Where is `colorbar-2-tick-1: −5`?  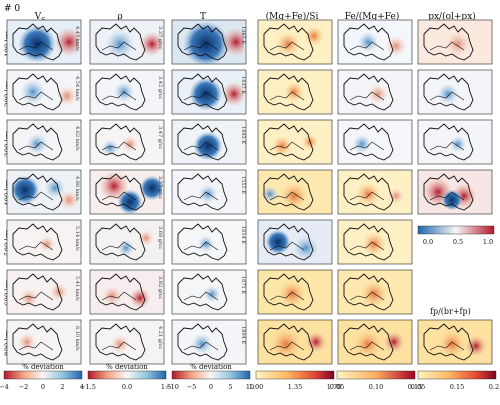 colorbar-2-tick-1: −5 is located at coordinates (191, 387).